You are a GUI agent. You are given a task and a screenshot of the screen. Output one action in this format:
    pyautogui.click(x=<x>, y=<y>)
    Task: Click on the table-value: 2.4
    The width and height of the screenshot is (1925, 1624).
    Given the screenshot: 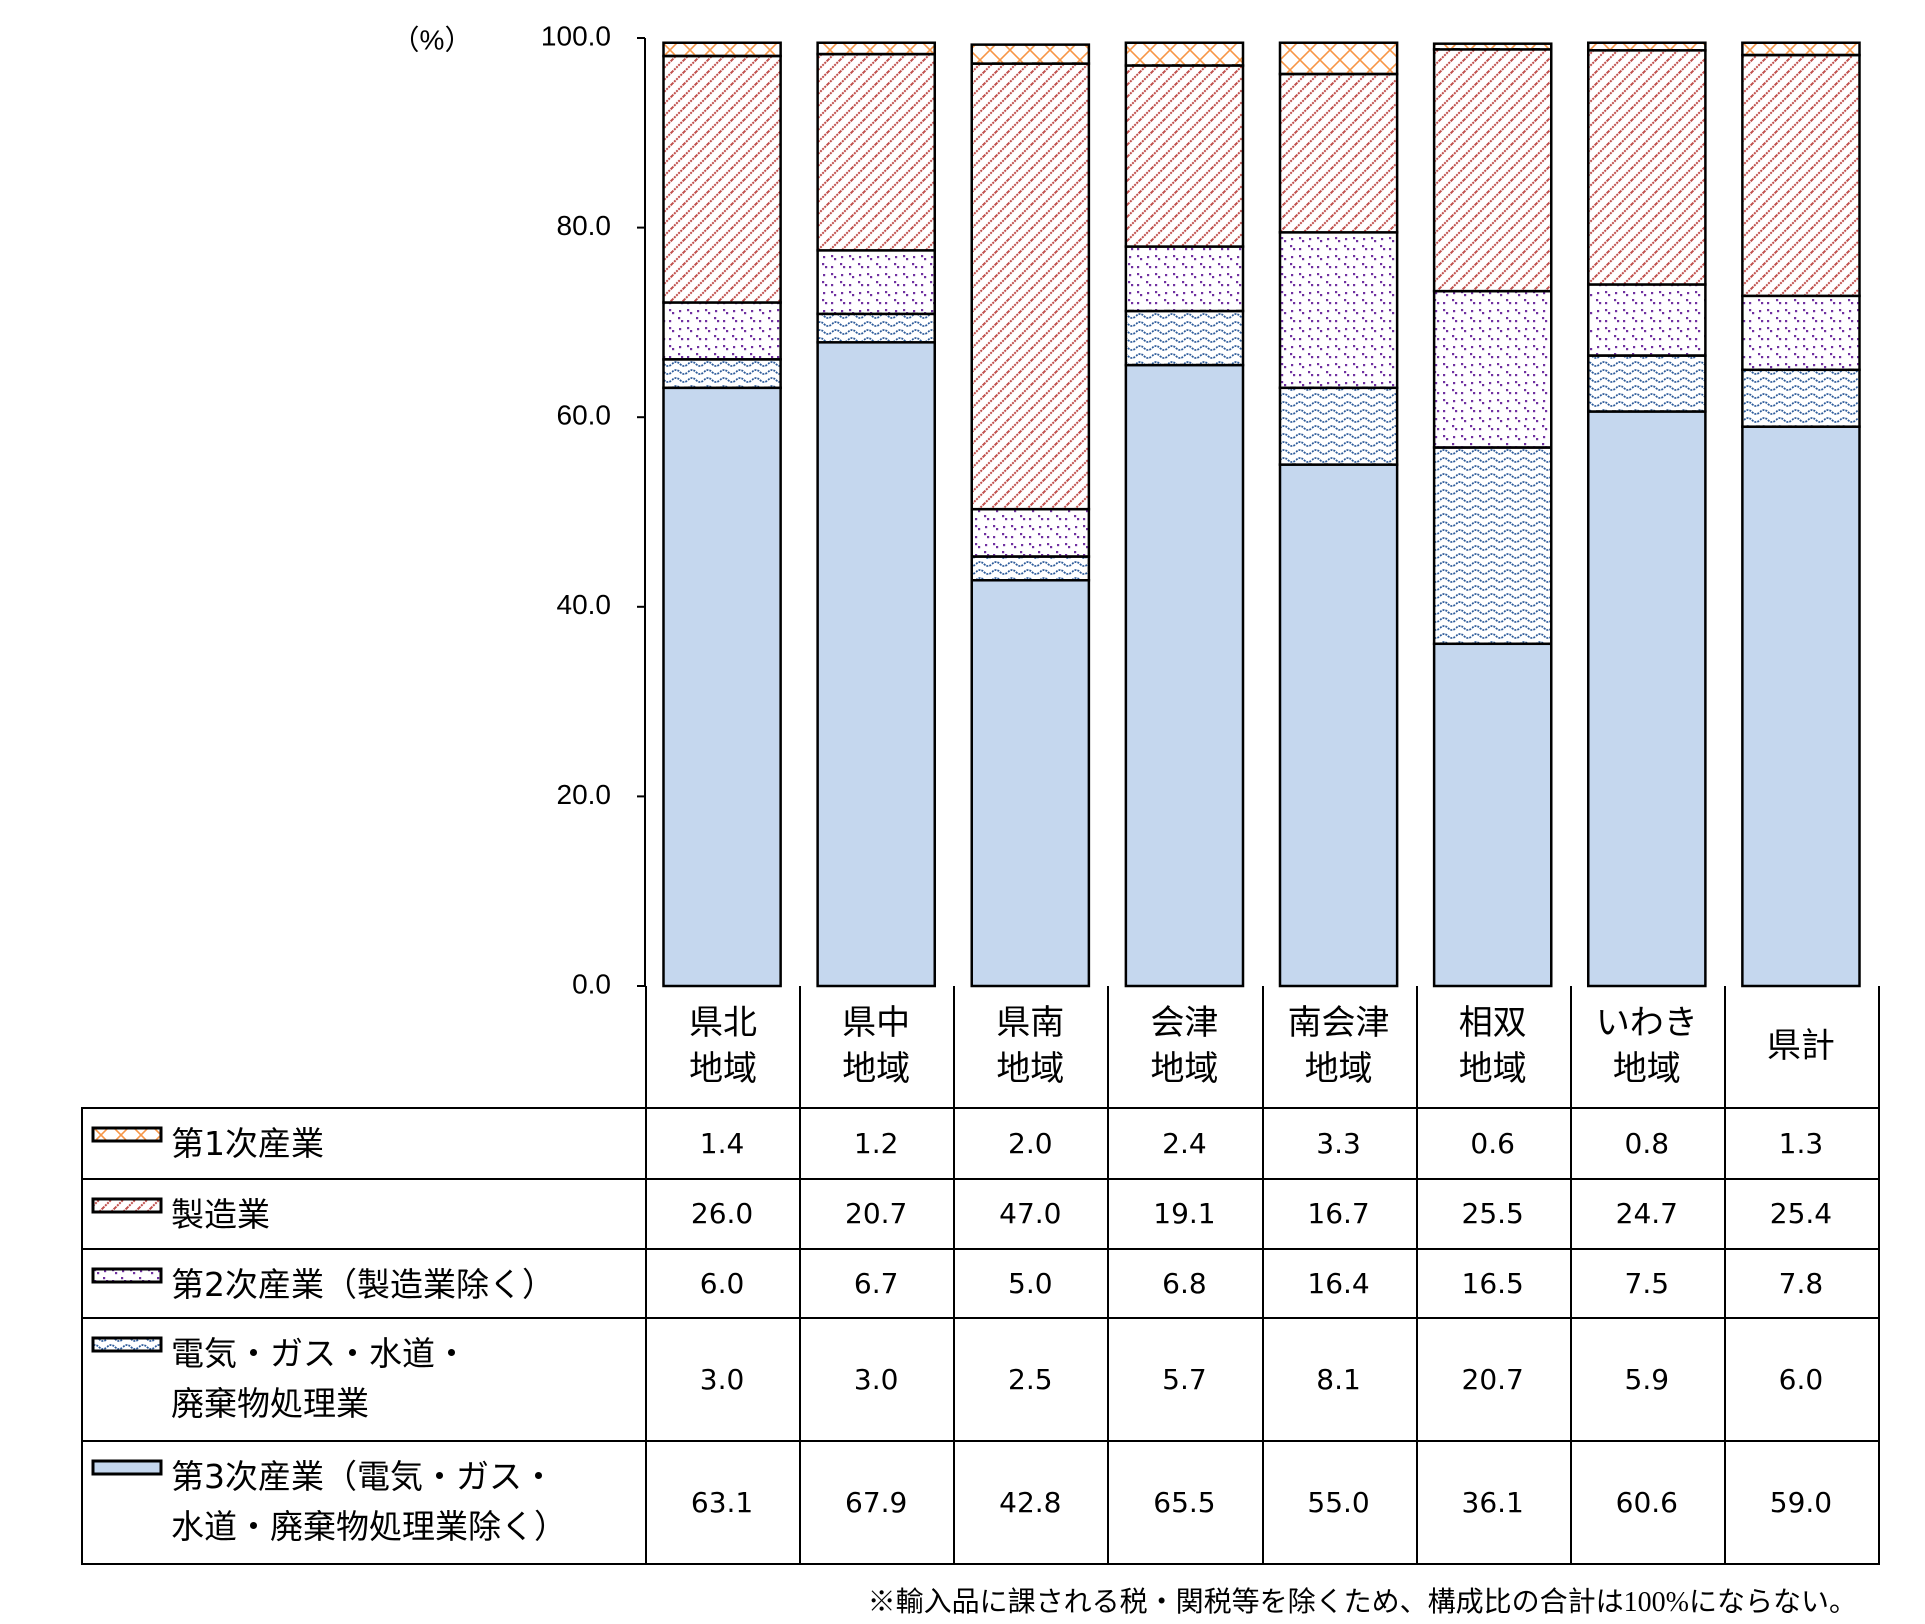 What is the action you would take?
    pyautogui.click(x=1185, y=1143)
    